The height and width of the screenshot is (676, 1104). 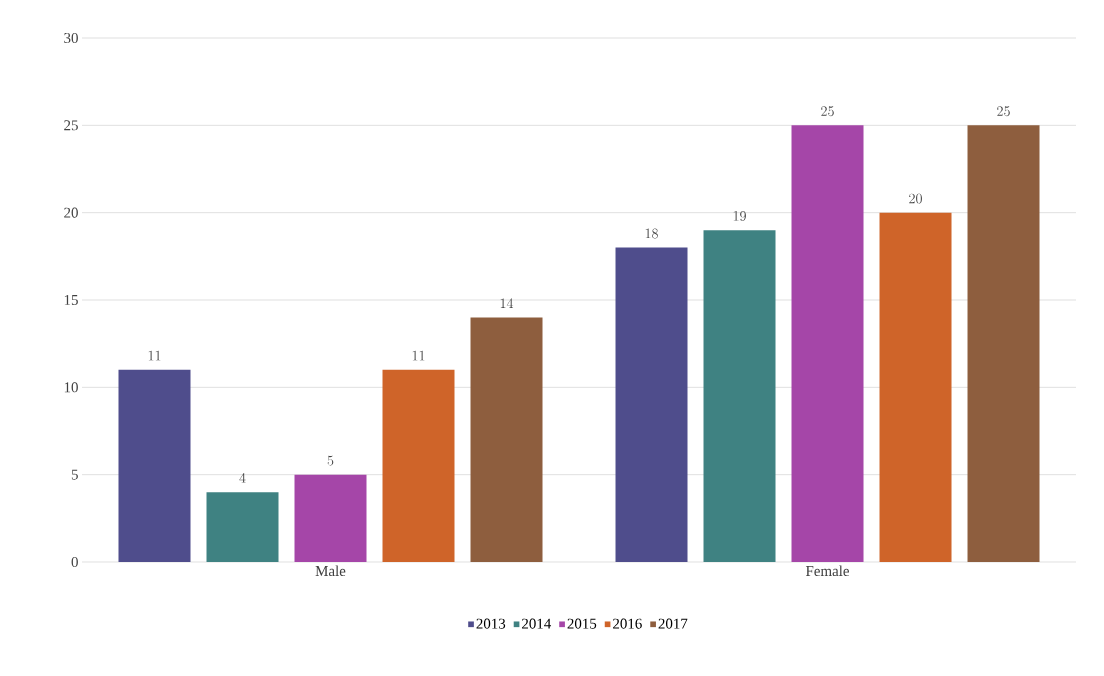 What do you see at coordinates (71, 38) in the screenshot?
I see `y-tick-label: 30` at bounding box center [71, 38].